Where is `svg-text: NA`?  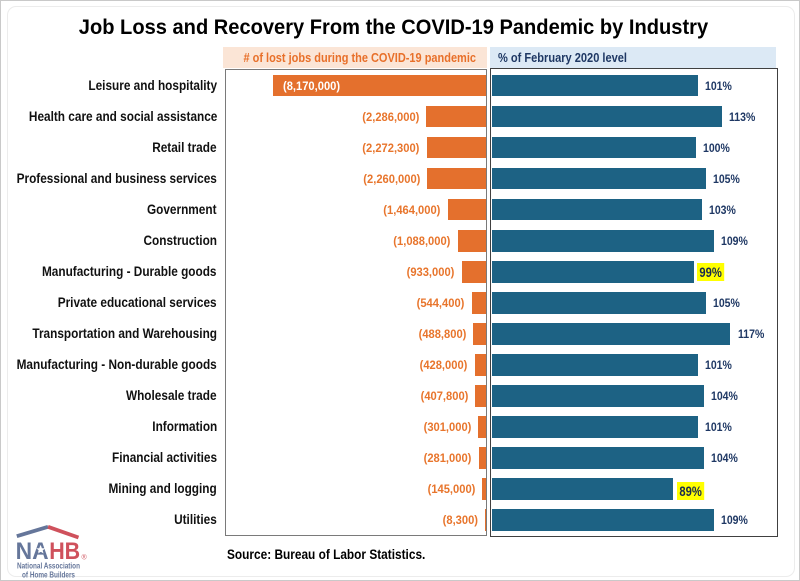 svg-text: NA is located at coordinates (32, 551).